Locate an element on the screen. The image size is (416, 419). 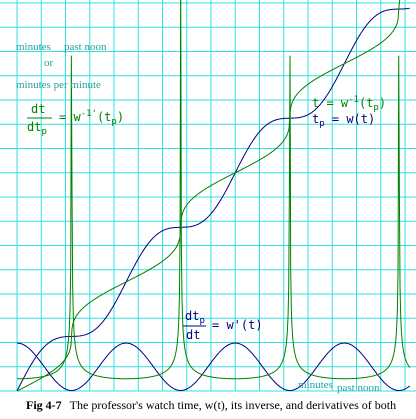
x-axis-label: minutes past noon is located at coordinates (339, 386).